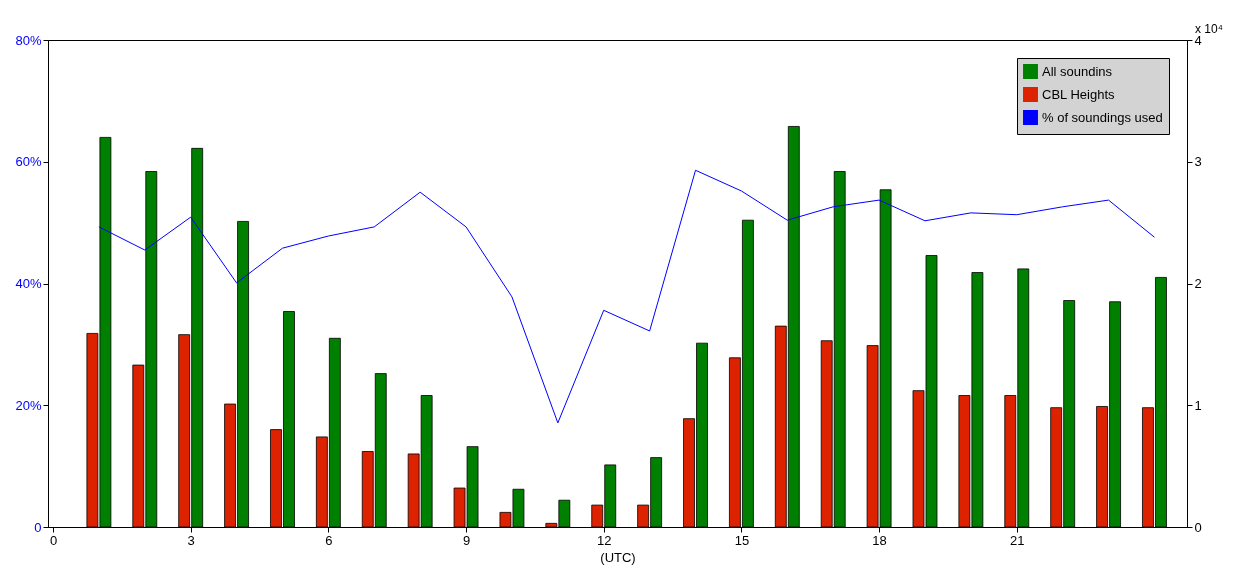  What do you see at coordinates (53, 540) in the screenshot?
I see `x-tick-label: 0` at bounding box center [53, 540].